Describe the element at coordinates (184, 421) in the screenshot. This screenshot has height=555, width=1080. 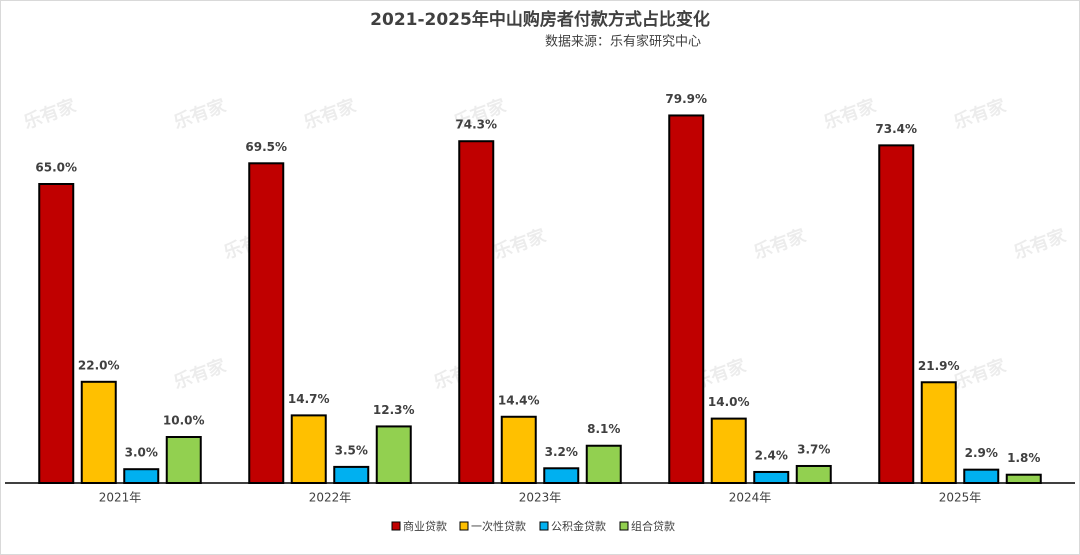
I see `data-label: 10.0%` at that location.